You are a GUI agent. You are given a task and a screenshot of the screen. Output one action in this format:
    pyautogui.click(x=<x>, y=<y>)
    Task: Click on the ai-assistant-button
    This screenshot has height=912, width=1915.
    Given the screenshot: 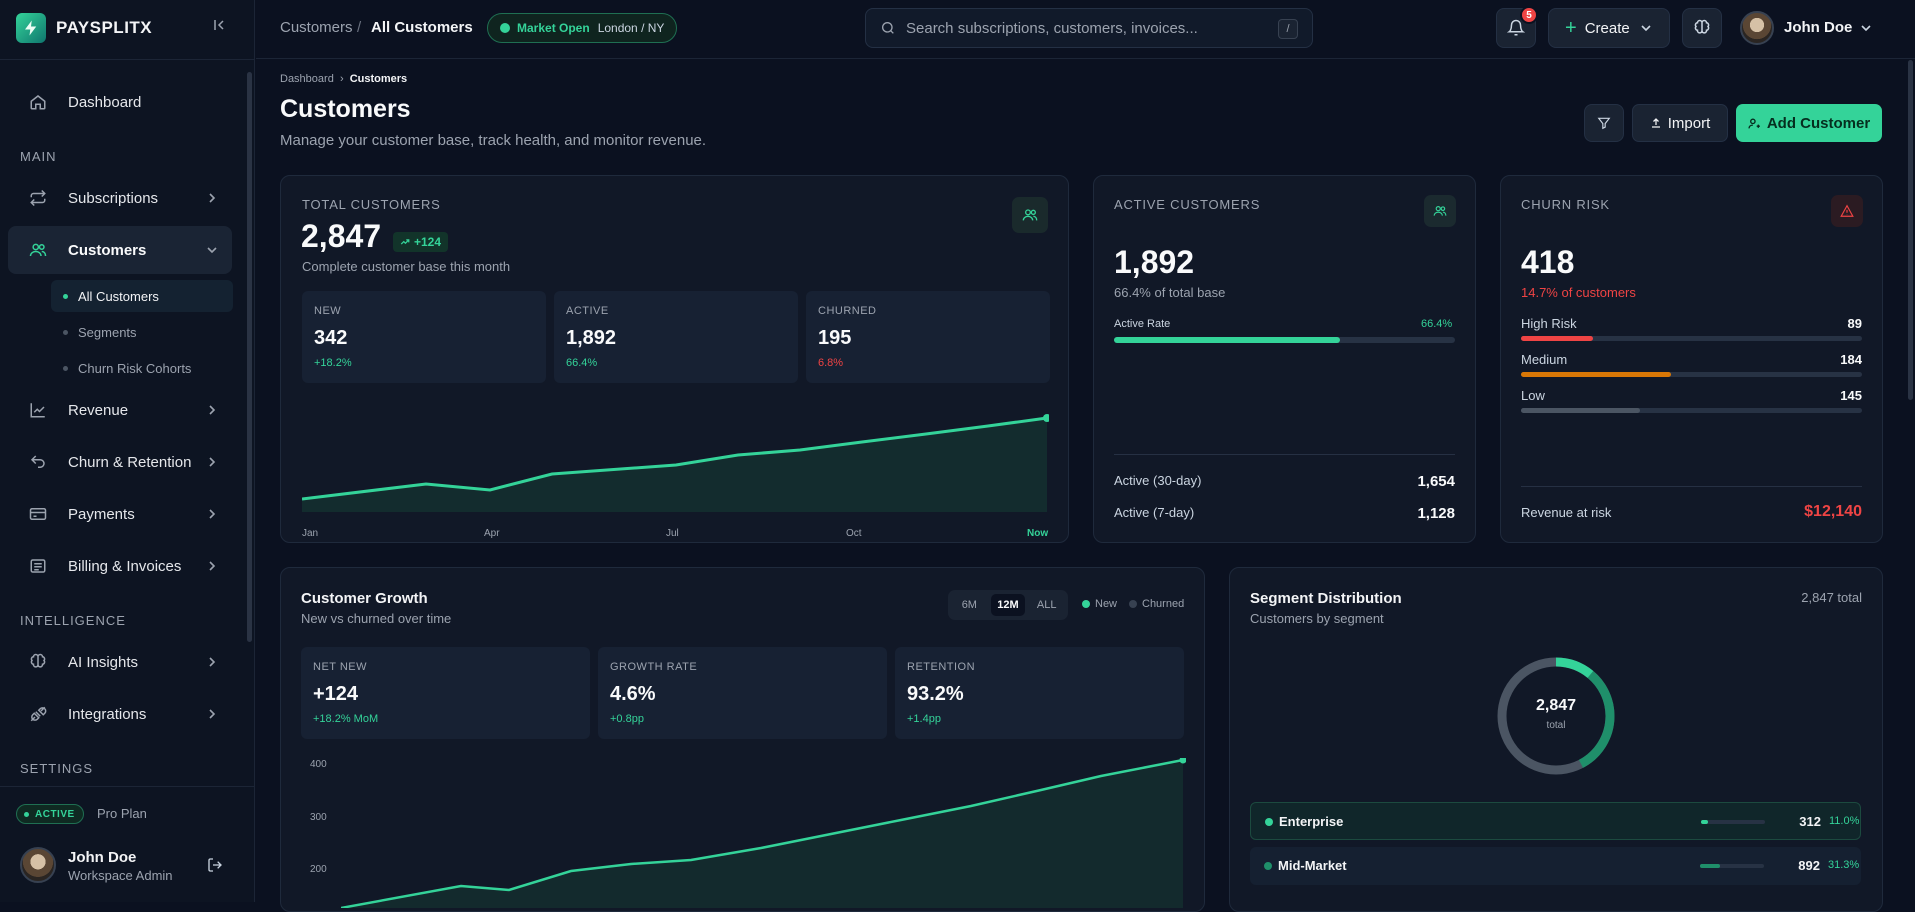 What is the action you would take?
    pyautogui.click(x=1702, y=28)
    